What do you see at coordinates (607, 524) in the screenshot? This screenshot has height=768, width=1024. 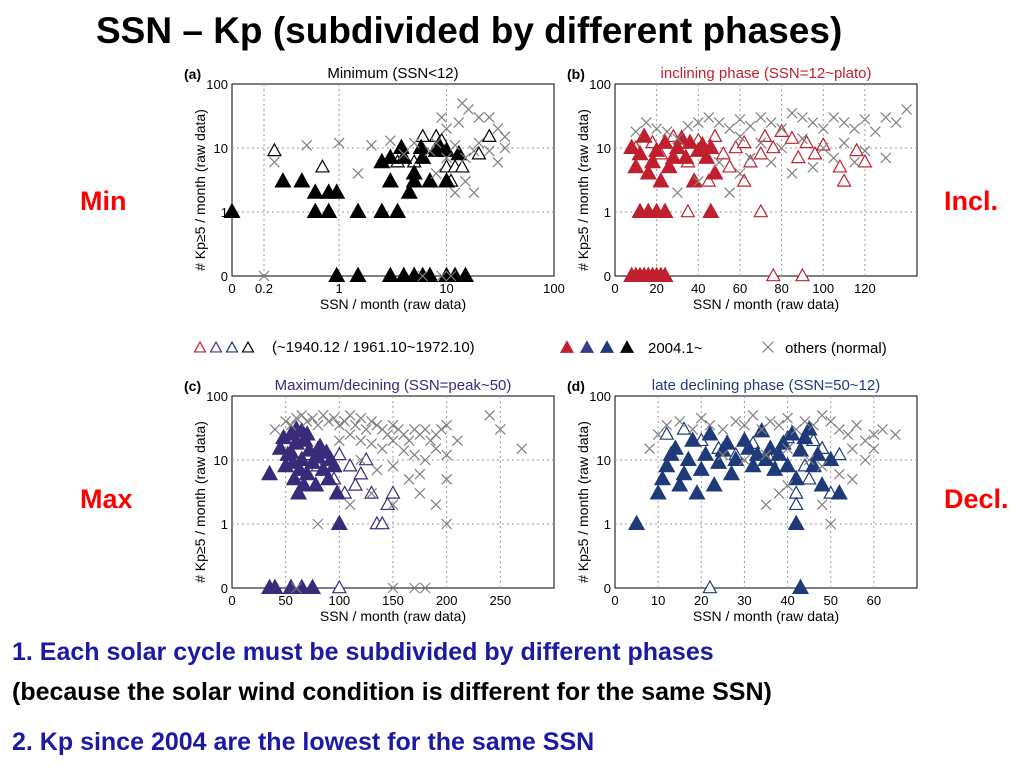 I see `y-tick-label: 1` at bounding box center [607, 524].